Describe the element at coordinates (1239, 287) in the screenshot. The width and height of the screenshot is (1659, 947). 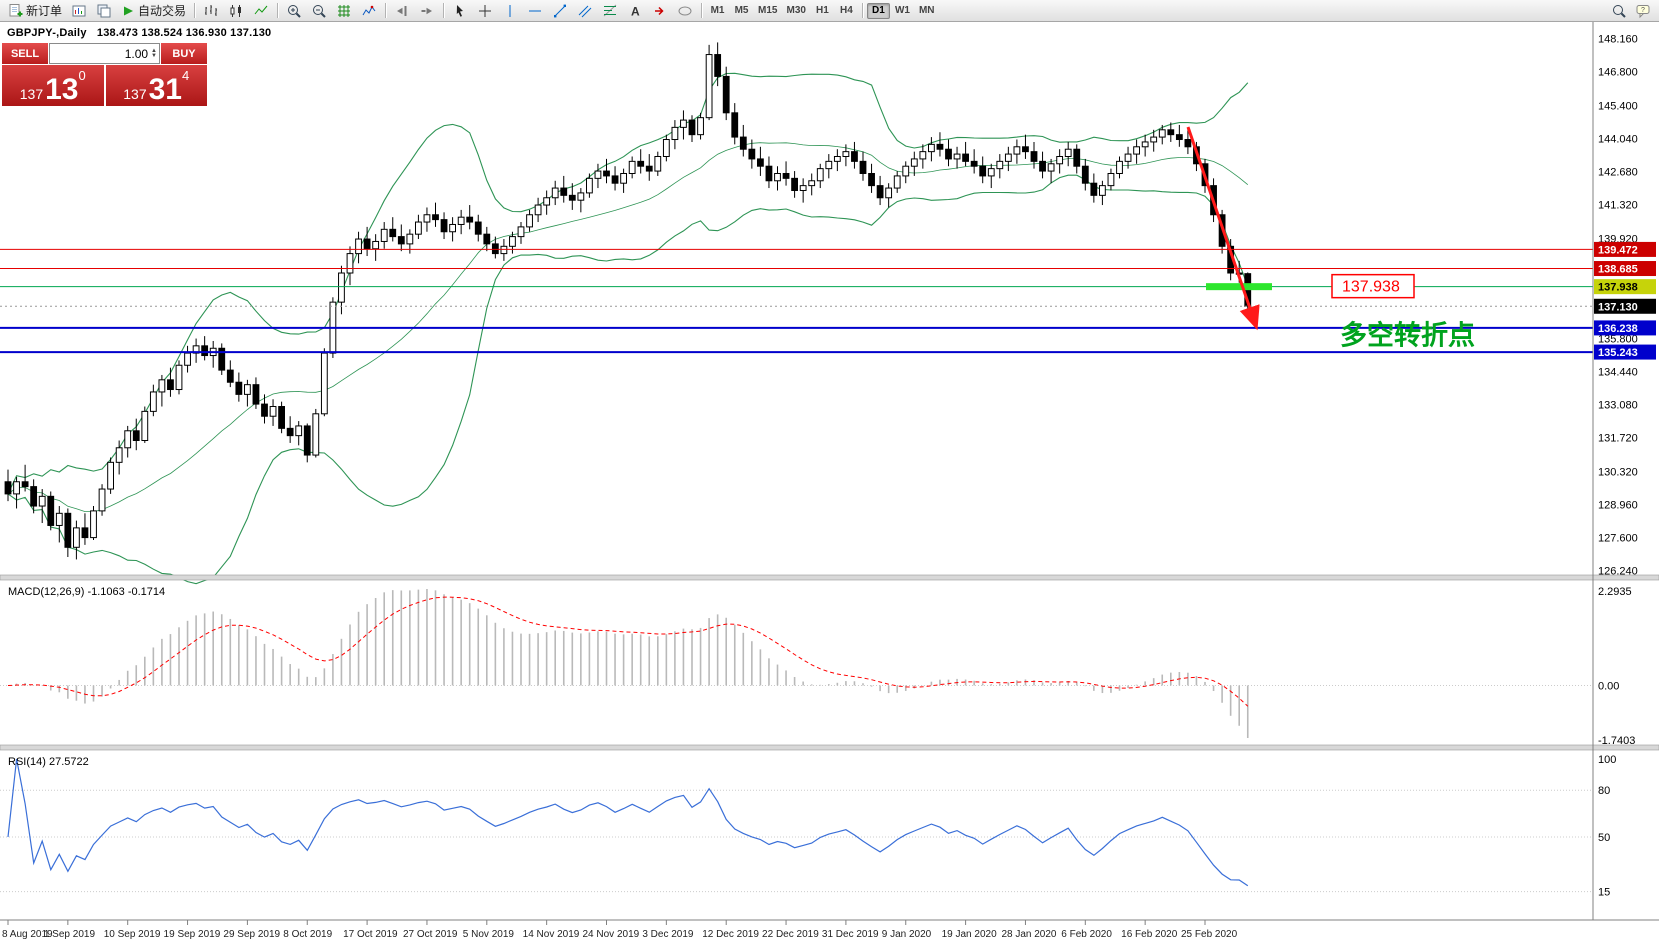
I see `support-highlight` at that location.